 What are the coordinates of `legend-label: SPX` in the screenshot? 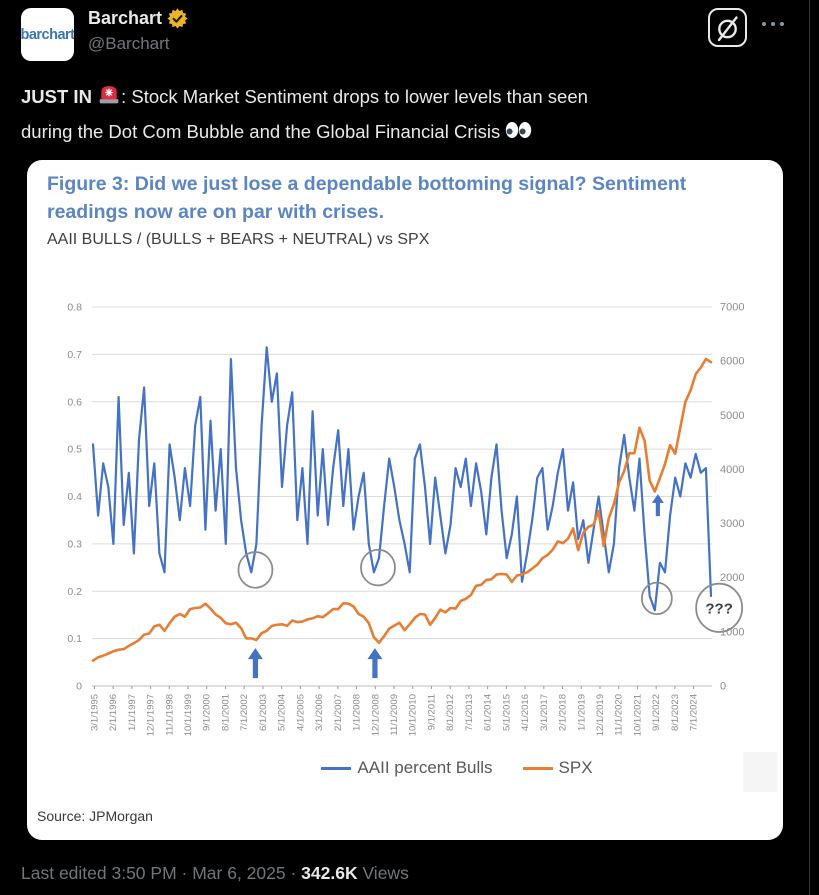 It's located at (575, 767).